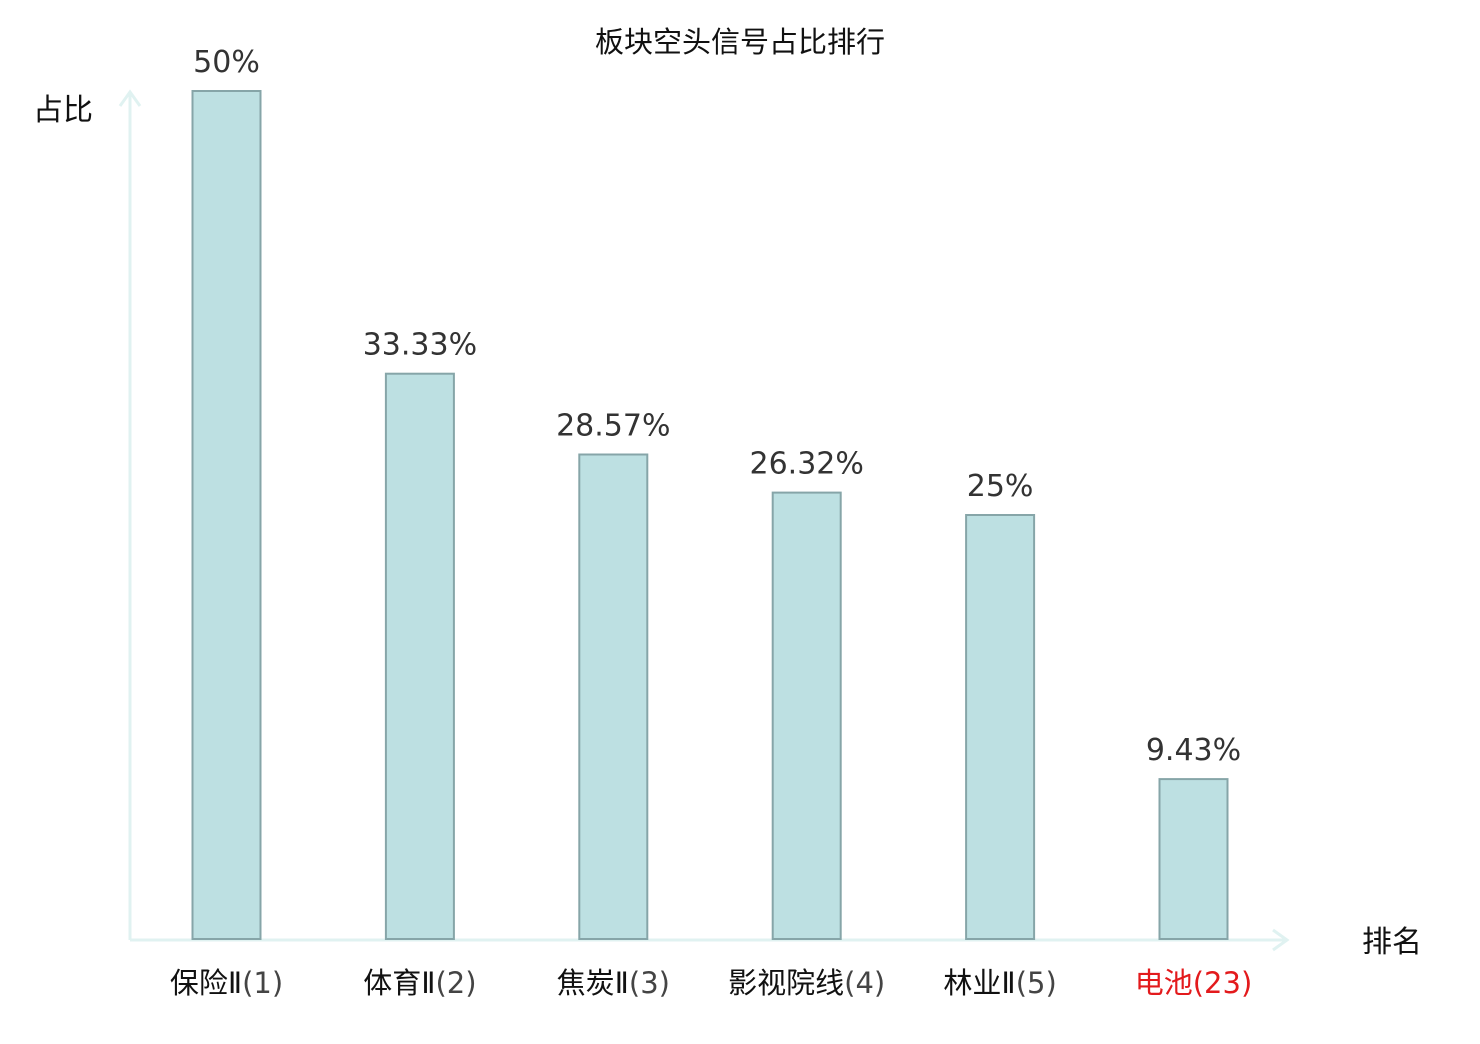 The height and width of the screenshot is (1044, 1480). Describe the element at coordinates (1281, 940) in the screenshot. I see `x-axis-arrowhead` at that location.